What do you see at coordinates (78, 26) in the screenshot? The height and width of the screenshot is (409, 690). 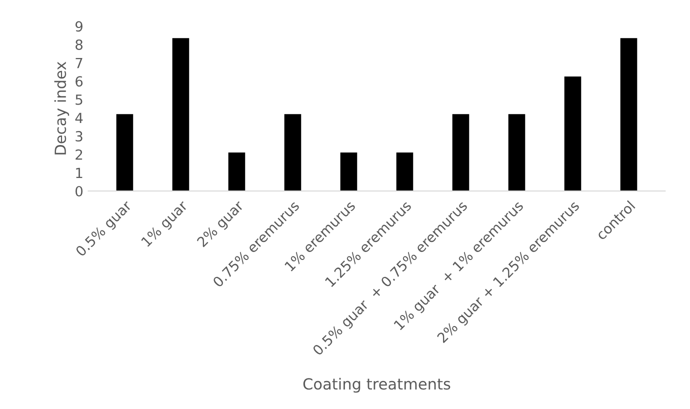 I see `y-tick-label: 9` at bounding box center [78, 26].